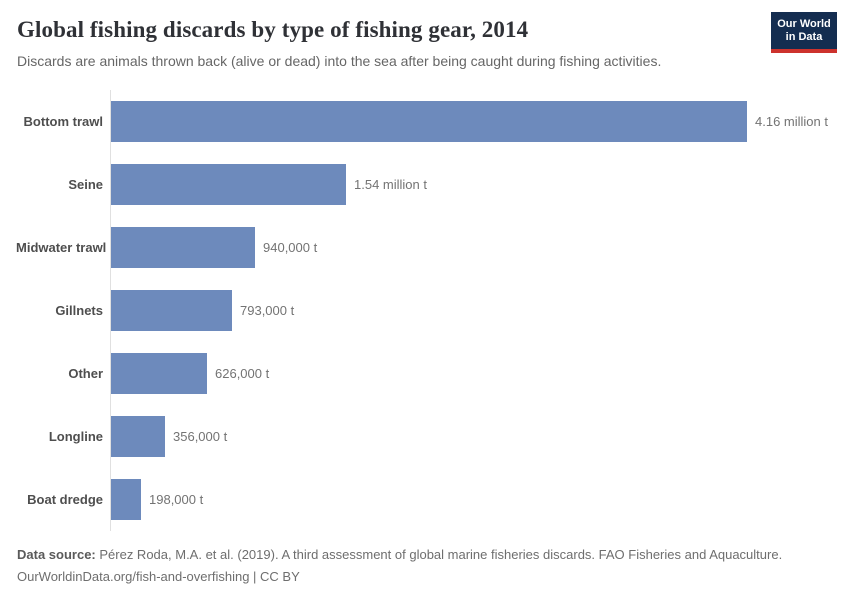  What do you see at coordinates (472, 247) in the screenshot?
I see `bar-track: 940,000 t` at bounding box center [472, 247].